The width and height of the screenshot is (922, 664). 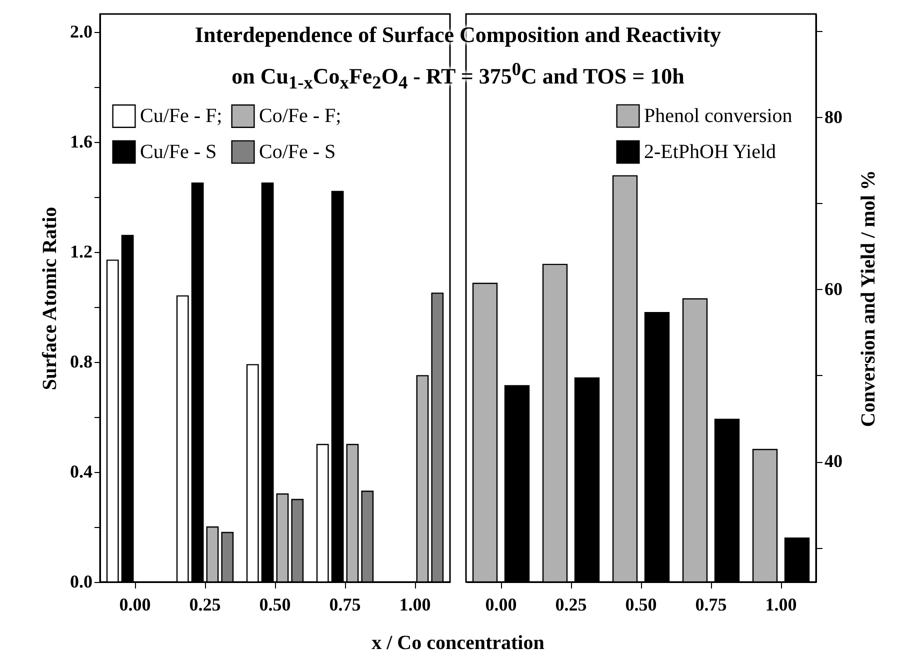 I want to click on y-tick-label: 0.8, so click(x=81, y=361).